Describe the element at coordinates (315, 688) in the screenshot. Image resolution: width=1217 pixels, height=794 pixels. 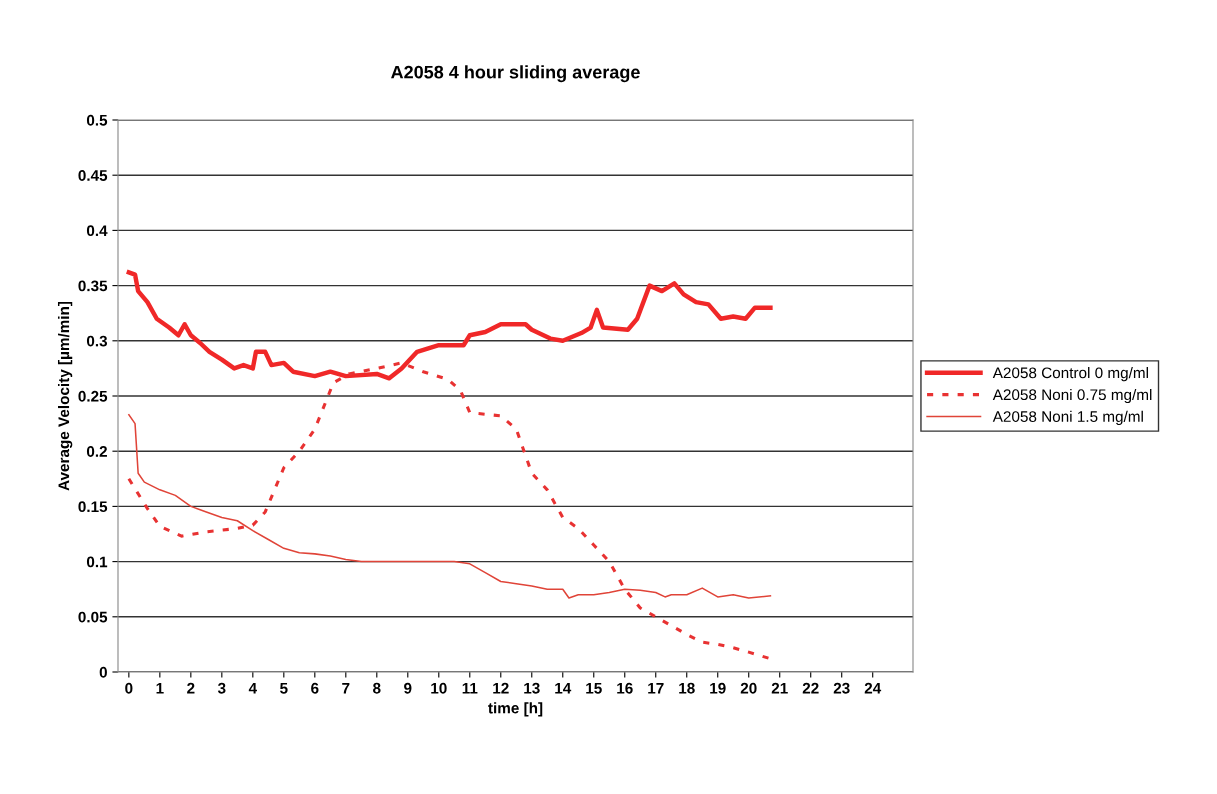
I see `x-tick-label: 6` at that location.